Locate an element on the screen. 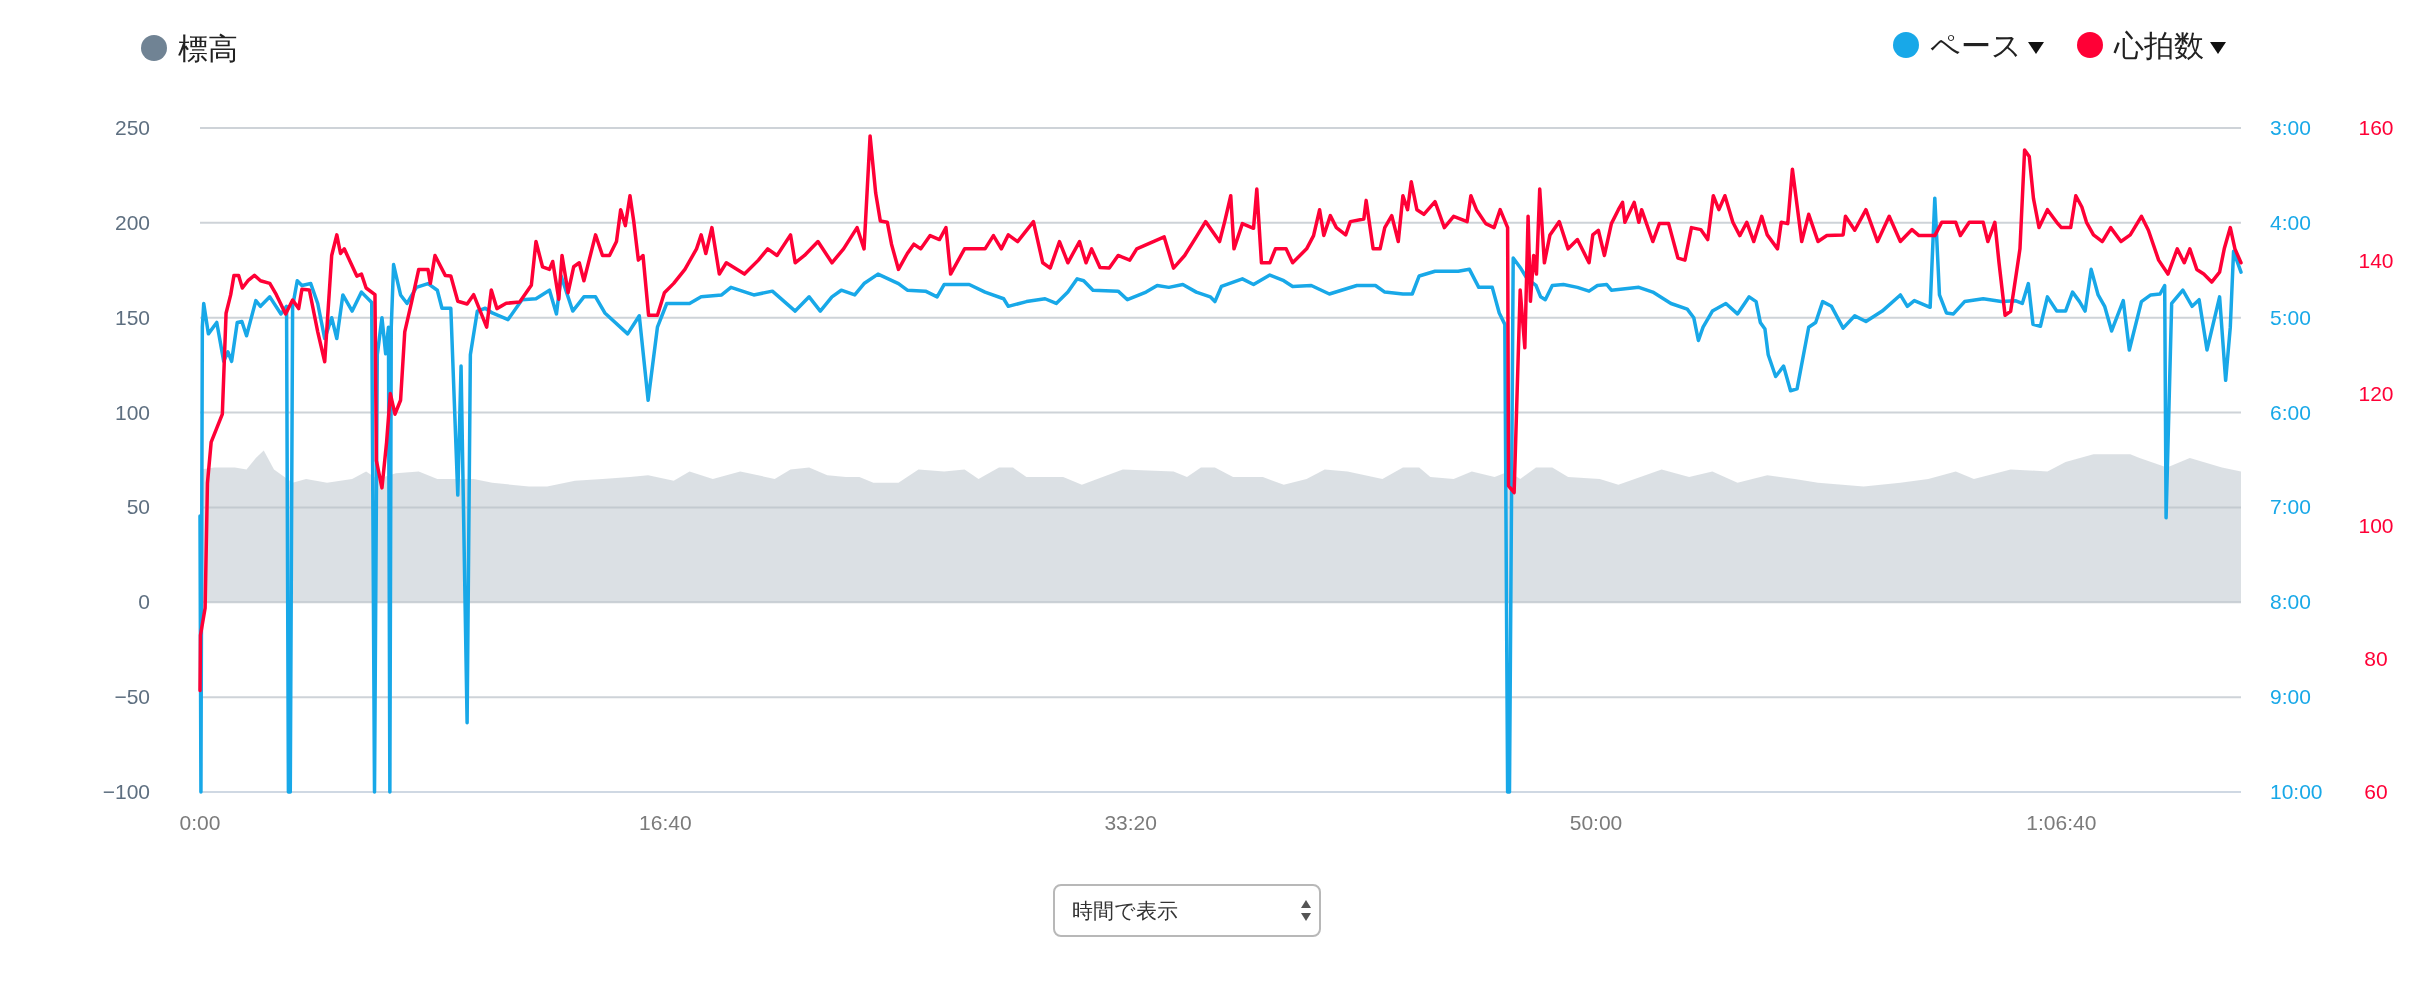 Image resolution: width=2410 pixels, height=994 pixels. x-tick-label: 0:00 is located at coordinates (200, 822).